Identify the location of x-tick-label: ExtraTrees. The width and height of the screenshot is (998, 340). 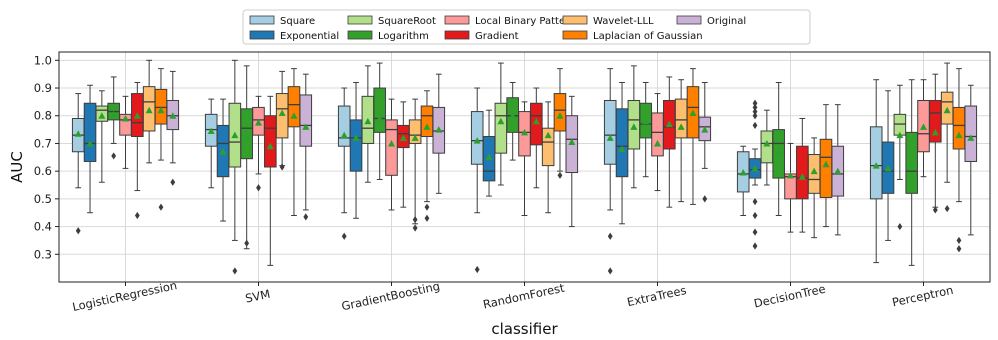
(657, 296).